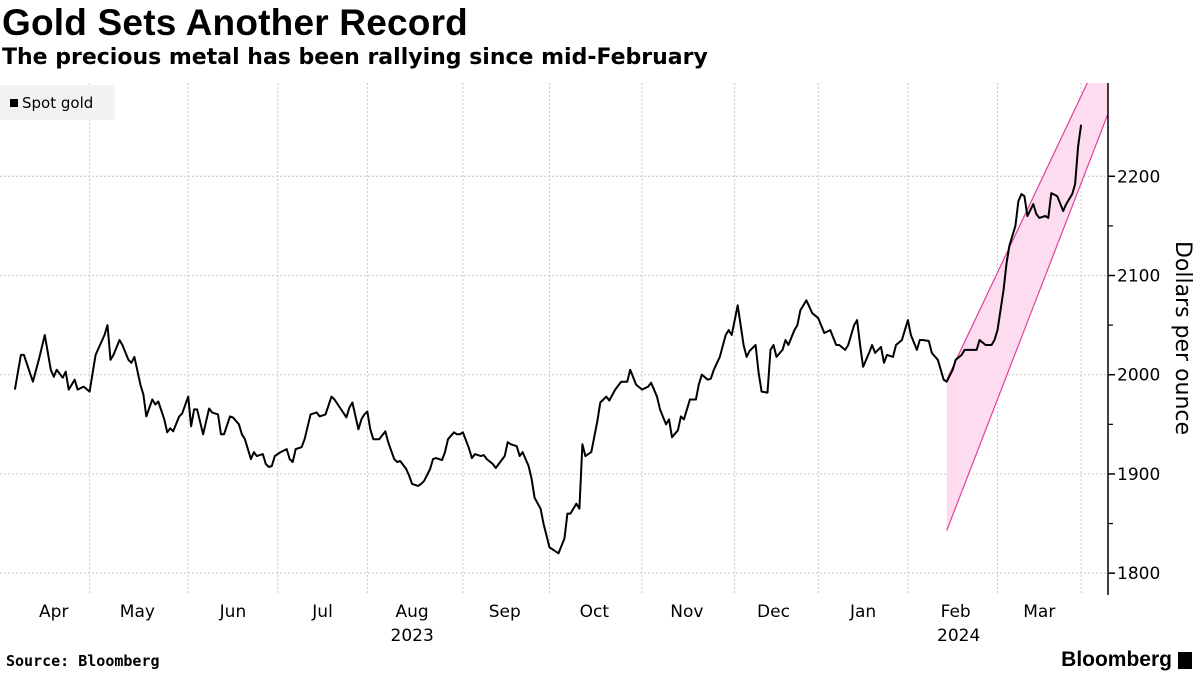 The height and width of the screenshot is (675, 1200). I want to click on x-tick-label: Dec, so click(773, 612).